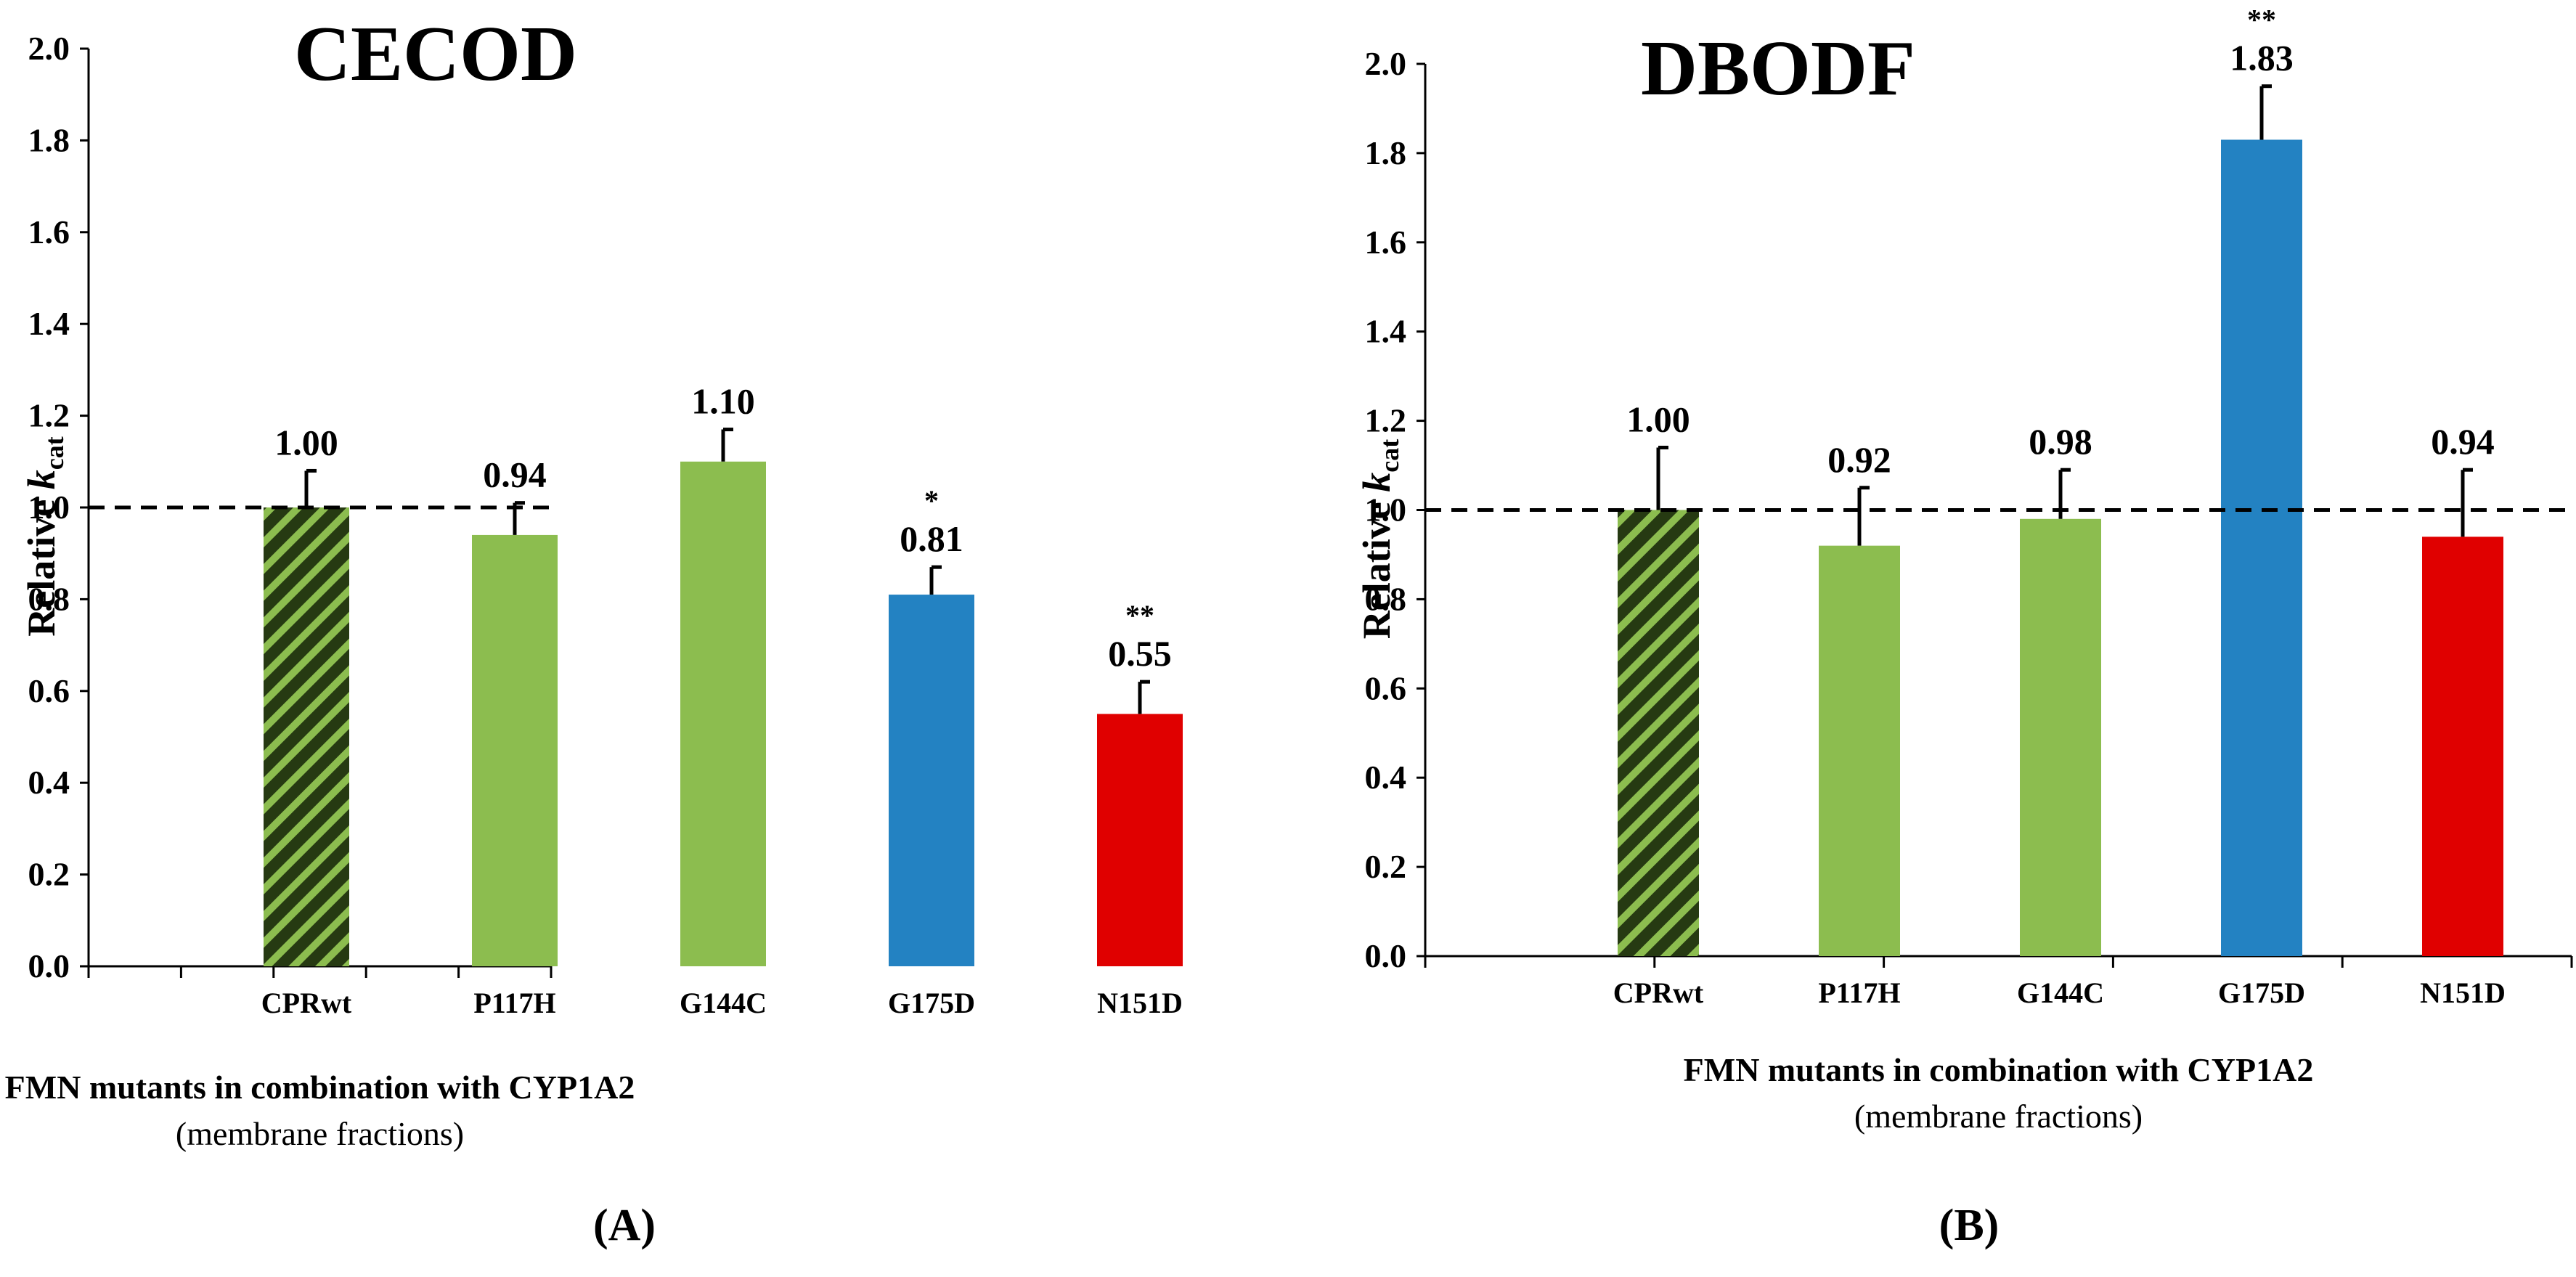  I want to click on data-label: 1.83, so click(2262, 58).